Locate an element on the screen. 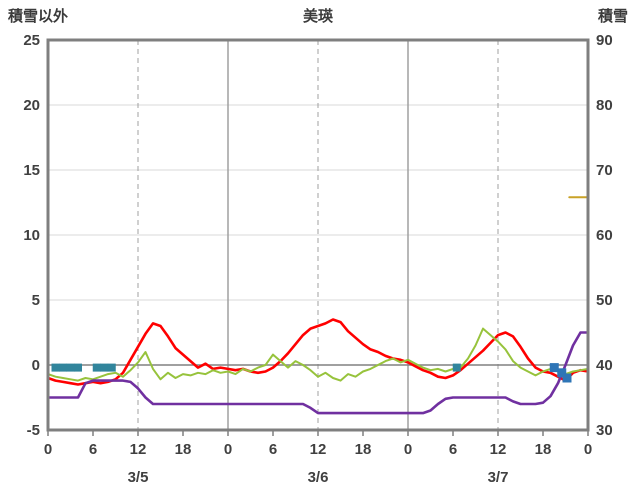 Image resolution: width=636 pixels, height=501 pixels. red-line is located at coordinates (318, 352).